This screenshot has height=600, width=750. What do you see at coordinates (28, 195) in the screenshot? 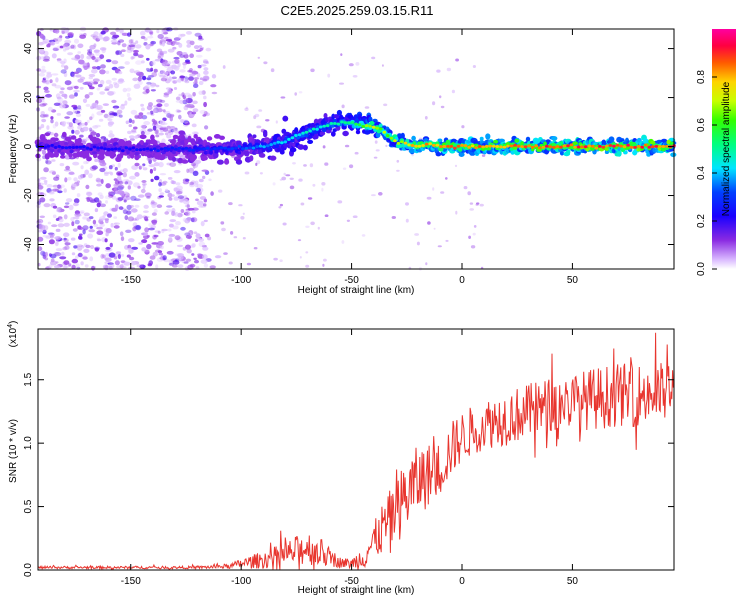
I see `y-tick-label: -20` at bounding box center [28, 195].